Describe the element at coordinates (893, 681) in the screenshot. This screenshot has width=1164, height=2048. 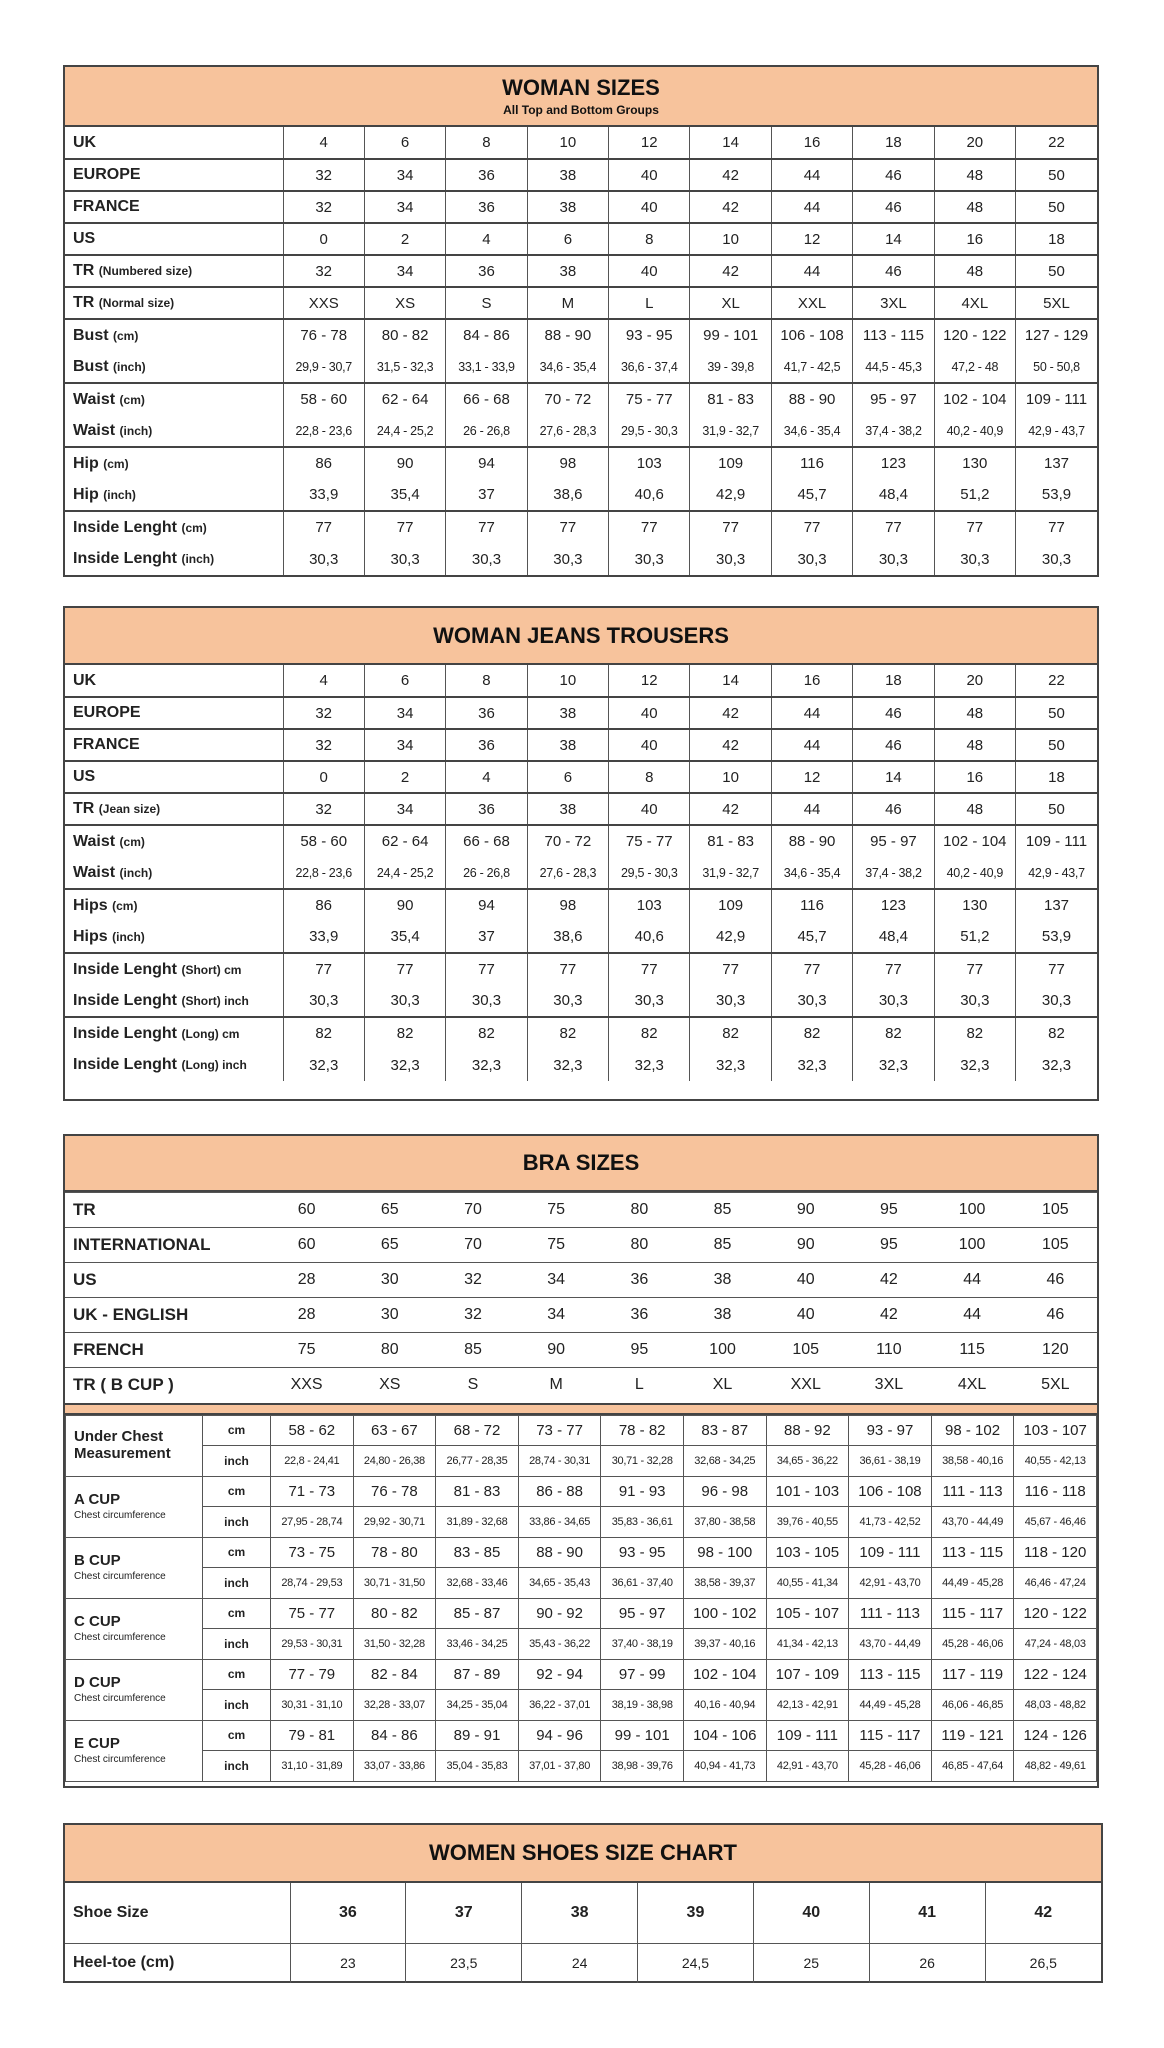
I see `table-cell: 18` at that location.